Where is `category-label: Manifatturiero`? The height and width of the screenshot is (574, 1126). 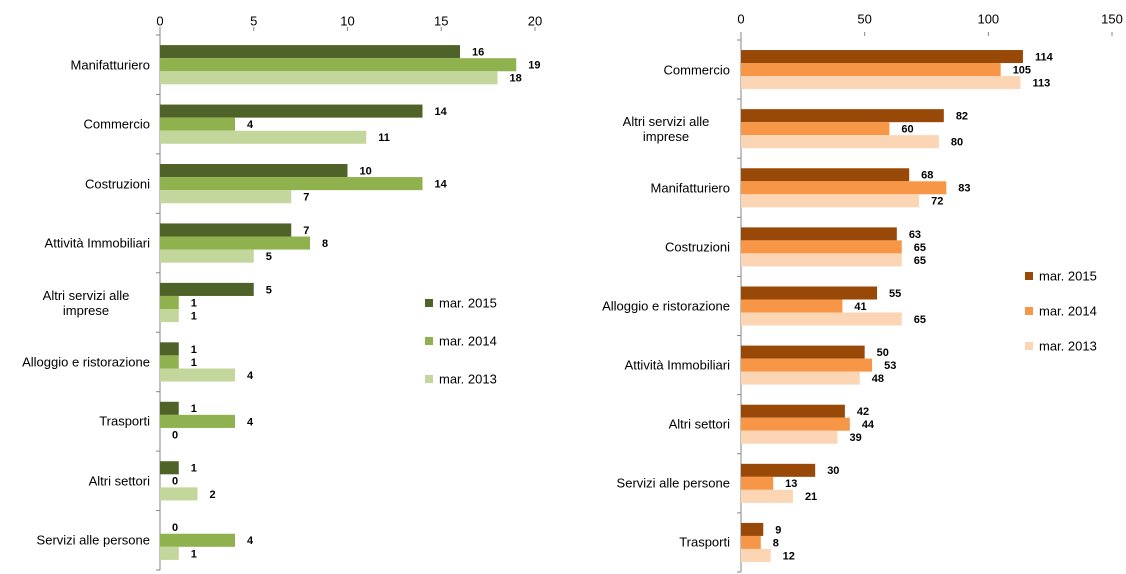
category-label: Manifatturiero is located at coordinates (650, 187).